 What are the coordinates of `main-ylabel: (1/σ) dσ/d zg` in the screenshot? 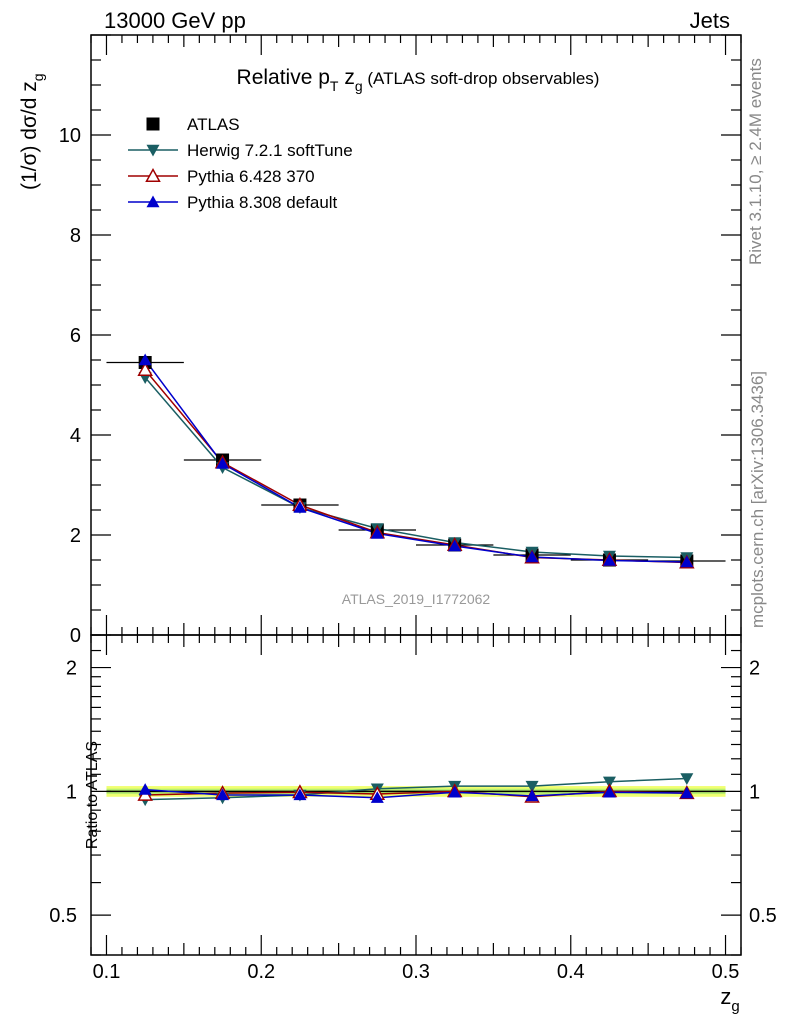 It's located at (32, 131).